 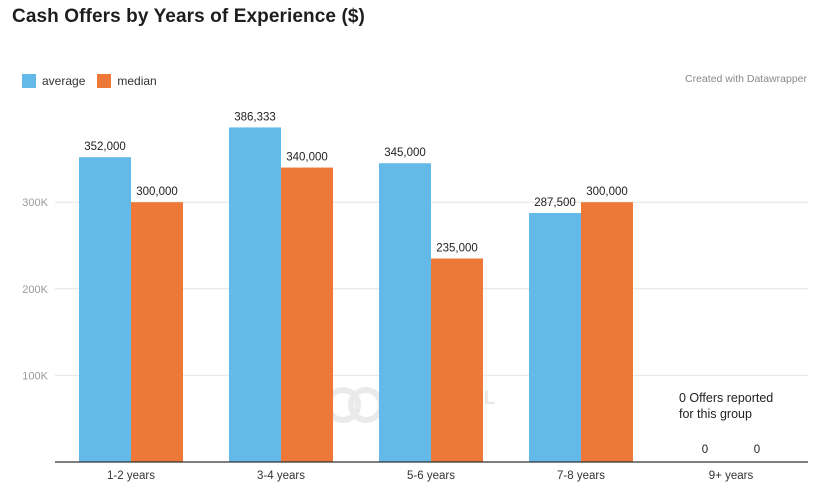 I want to click on x-tick-label: 7-8 years, so click(x=581, y=476).